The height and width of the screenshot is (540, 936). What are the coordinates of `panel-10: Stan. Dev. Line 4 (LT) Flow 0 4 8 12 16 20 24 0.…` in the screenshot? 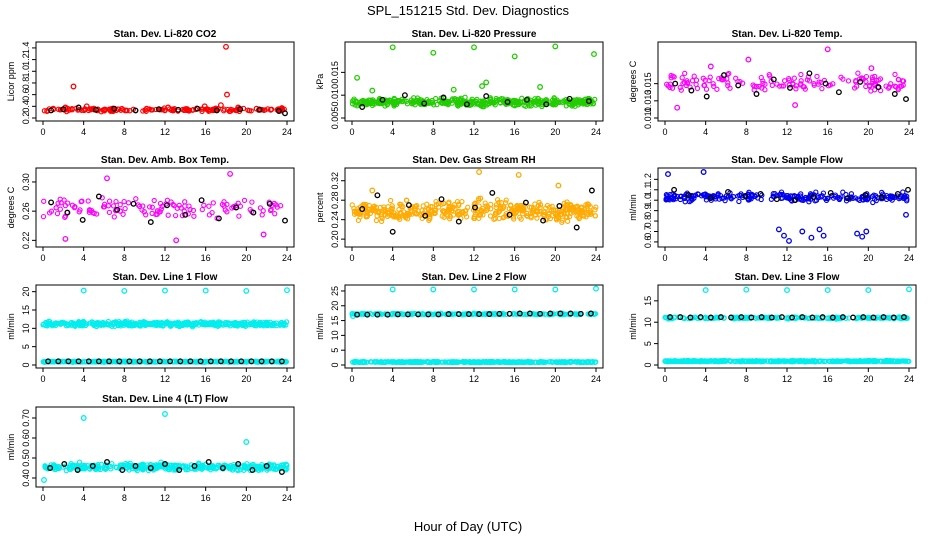 It's located at (150, 448).